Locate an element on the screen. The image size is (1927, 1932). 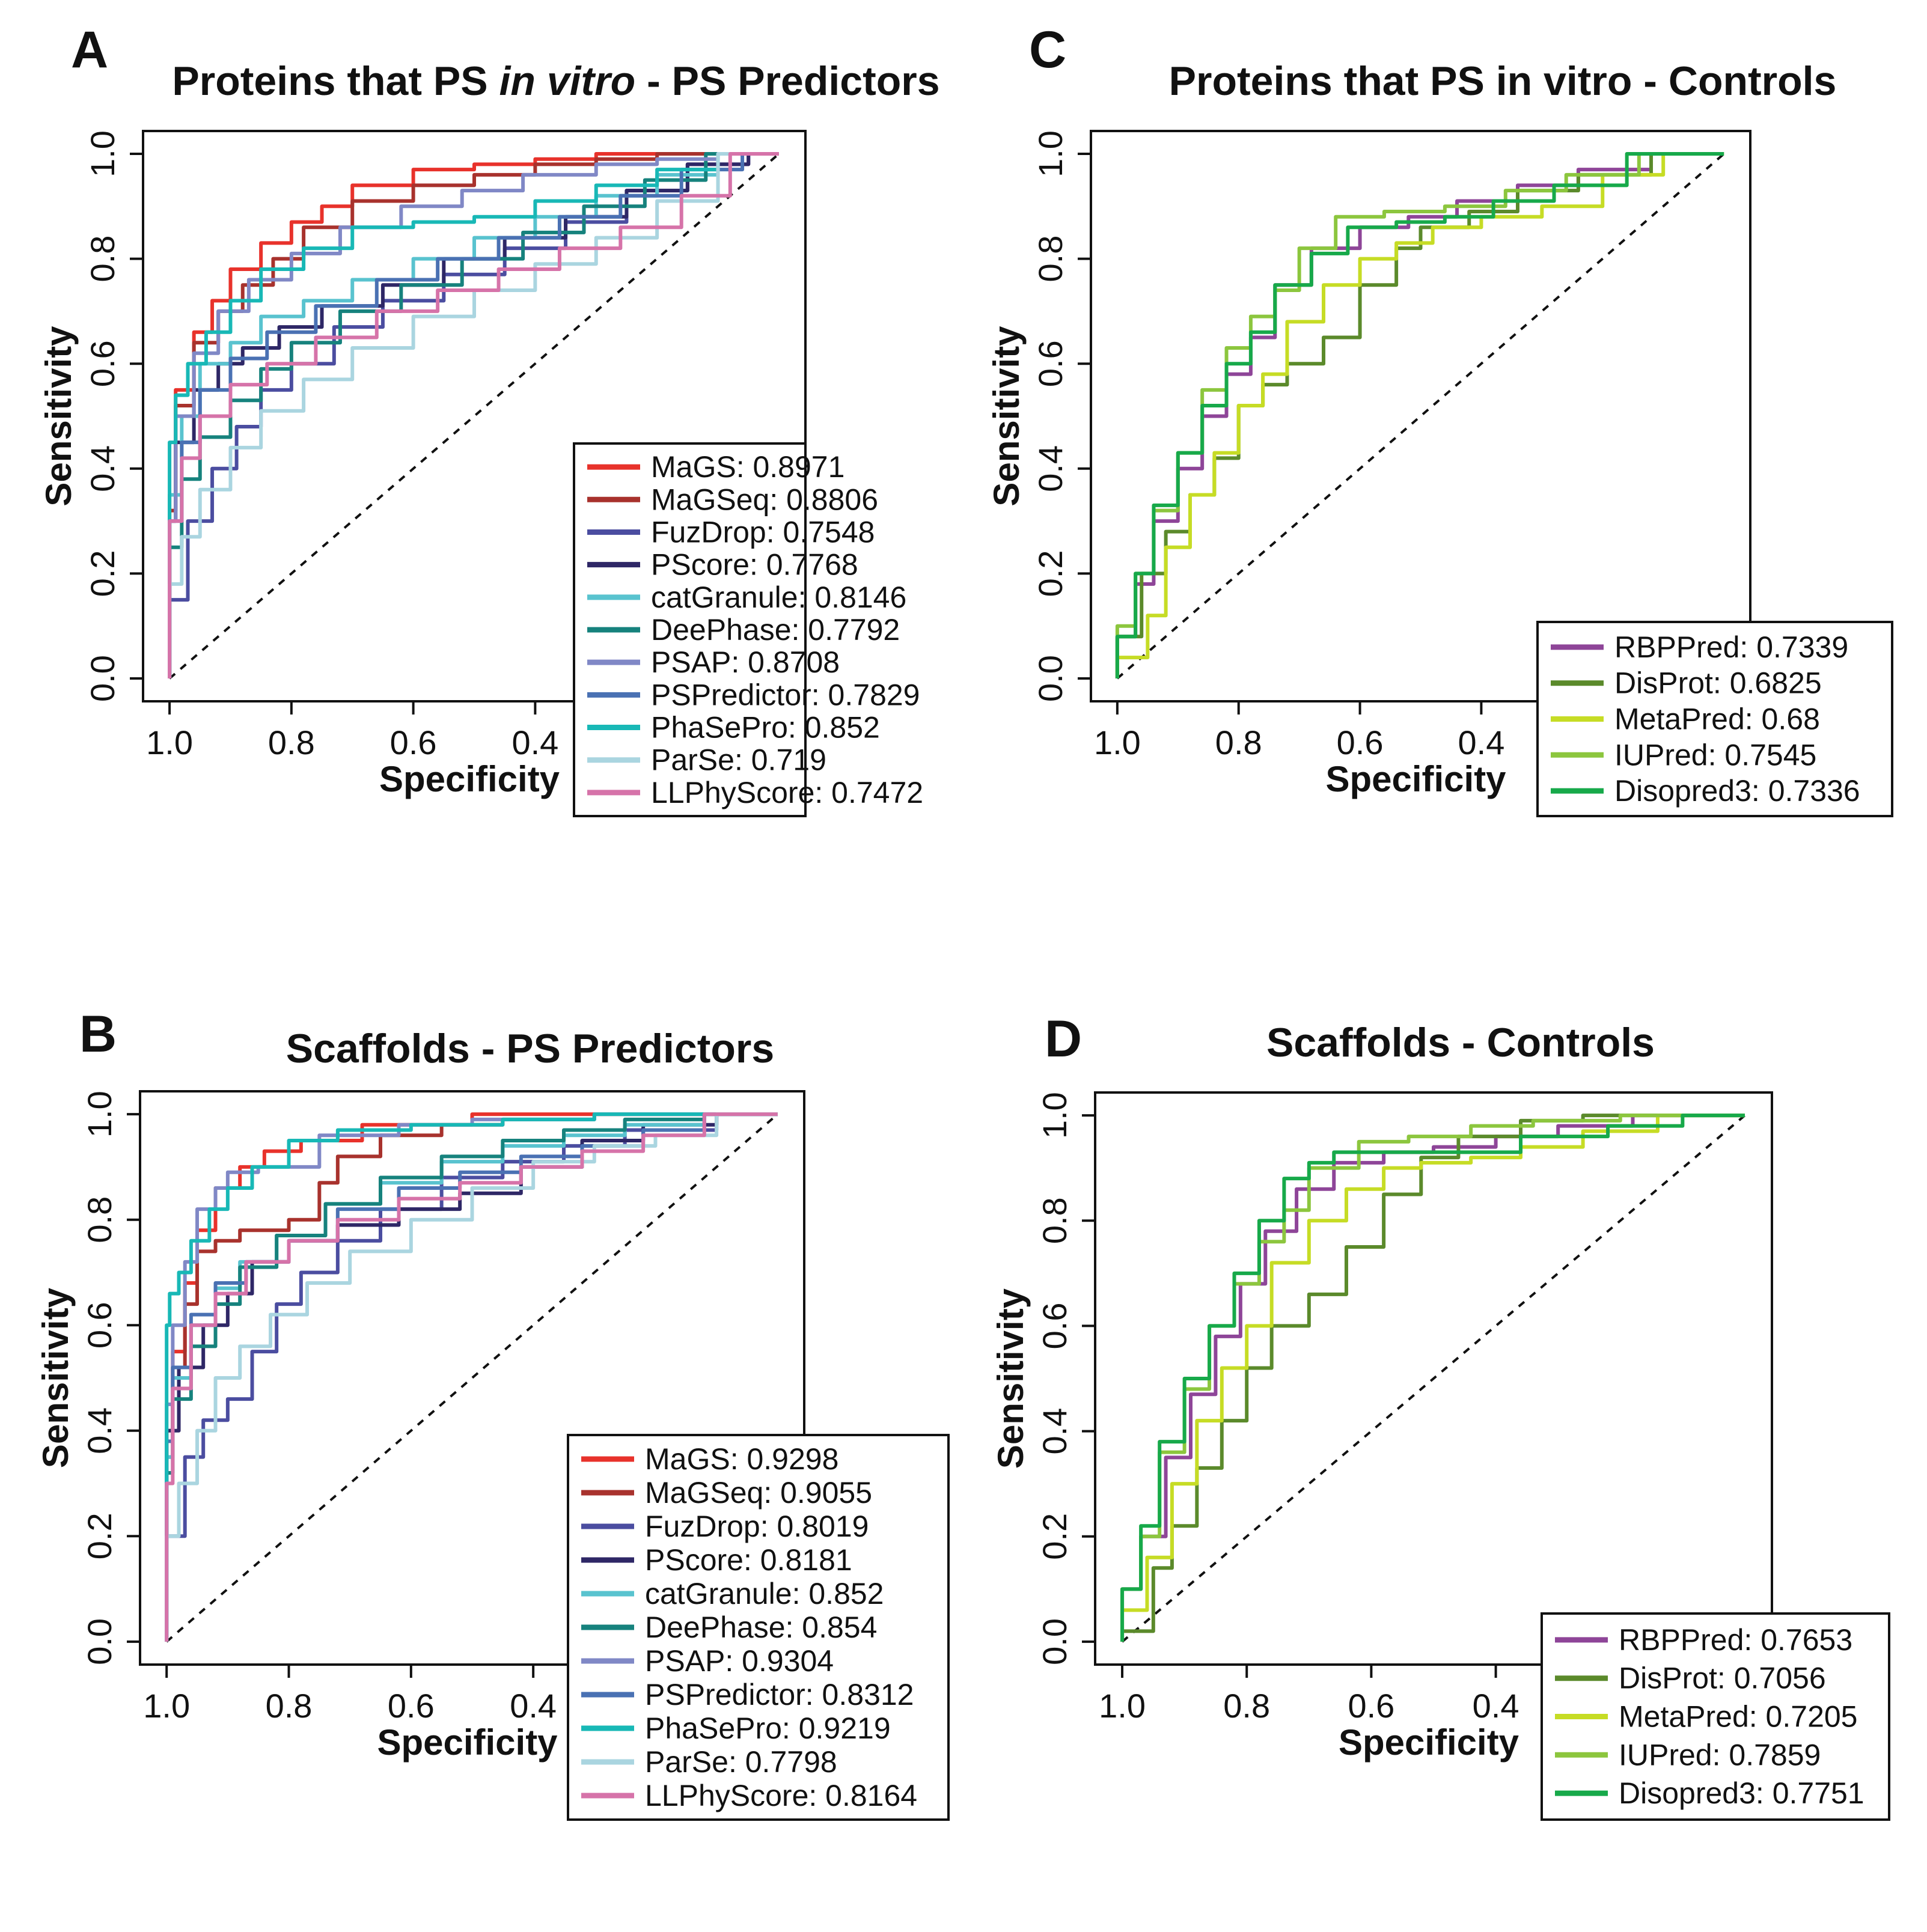
roc-curve-disprot is located at coordinates (1420, 415).